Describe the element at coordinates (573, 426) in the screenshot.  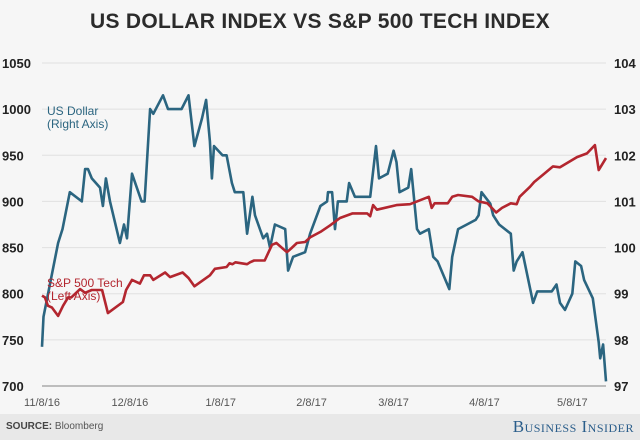
I see `brand-logo: Business Insider` at that location.